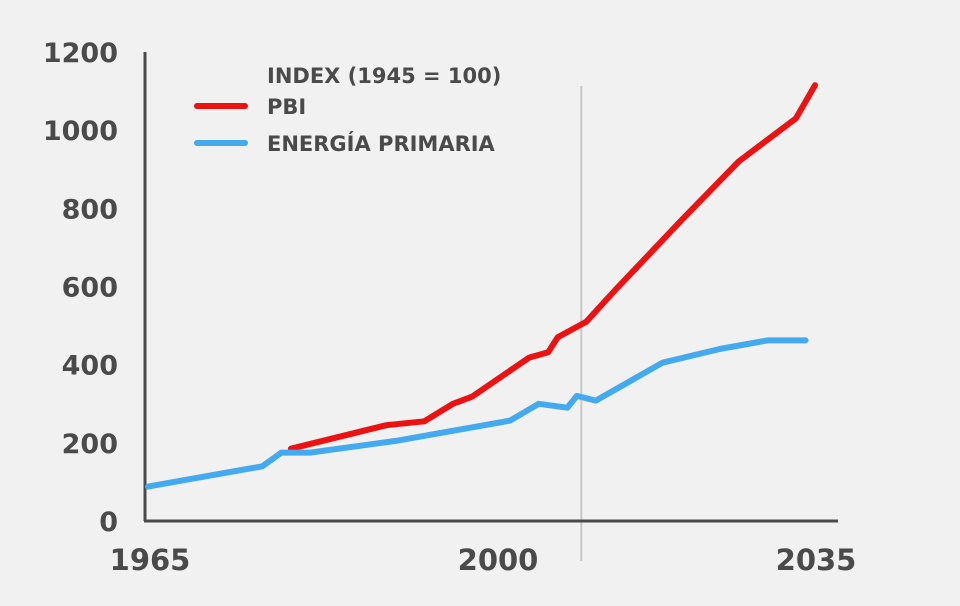  I want to click on y-tick-label: 400, so click(90, 366).